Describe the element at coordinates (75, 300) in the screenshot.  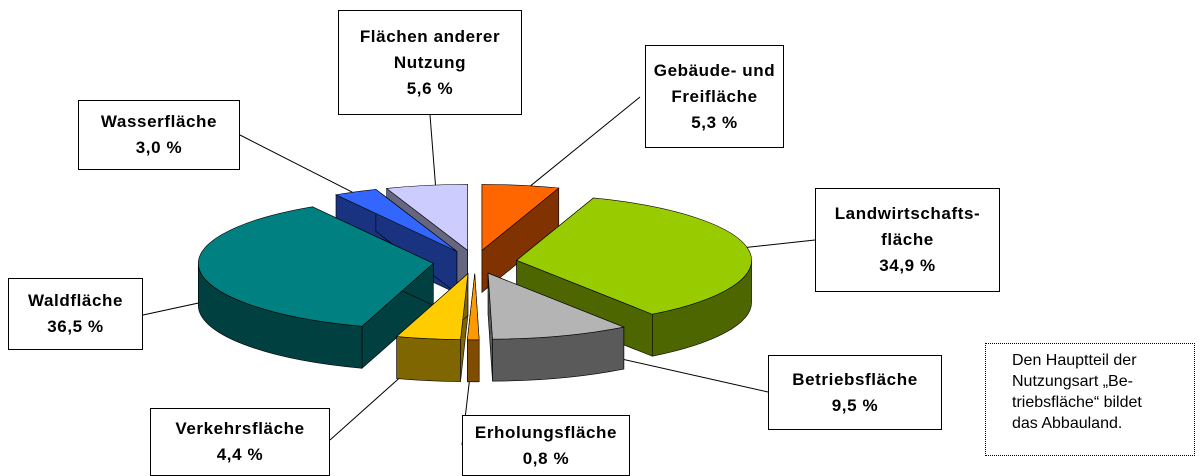
I see `category-label: Waldfläche` at that location.